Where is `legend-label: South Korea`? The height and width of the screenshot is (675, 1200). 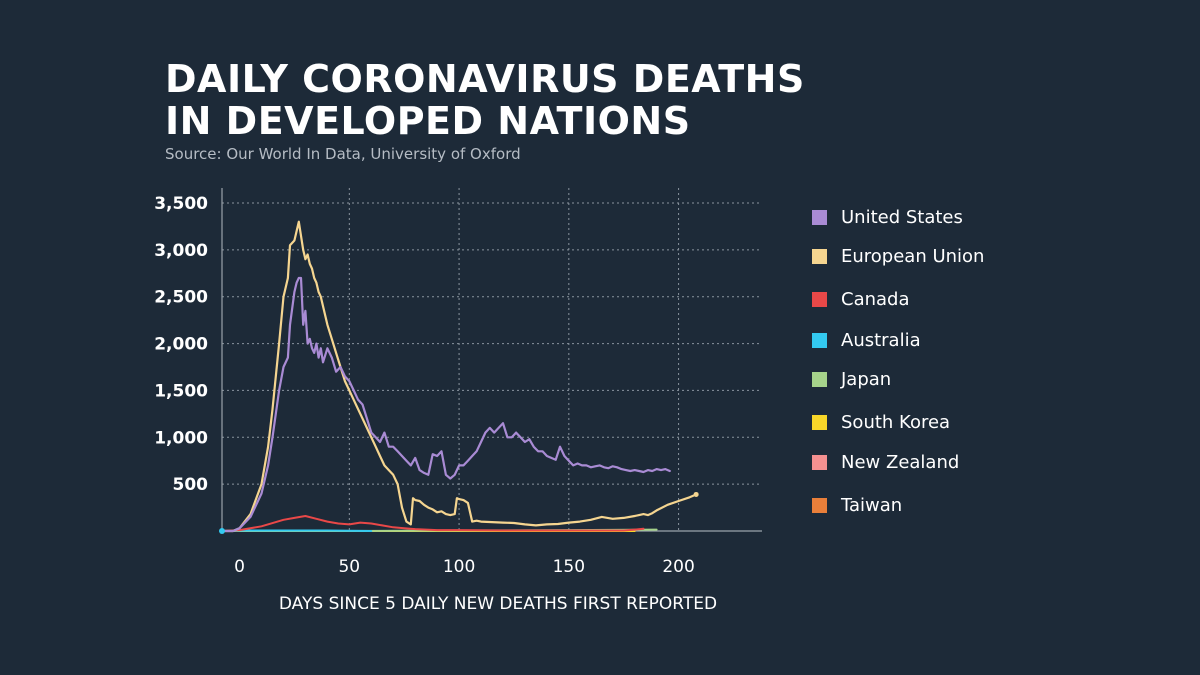
legend-label: South Korea is located at coordinates (896, 422).